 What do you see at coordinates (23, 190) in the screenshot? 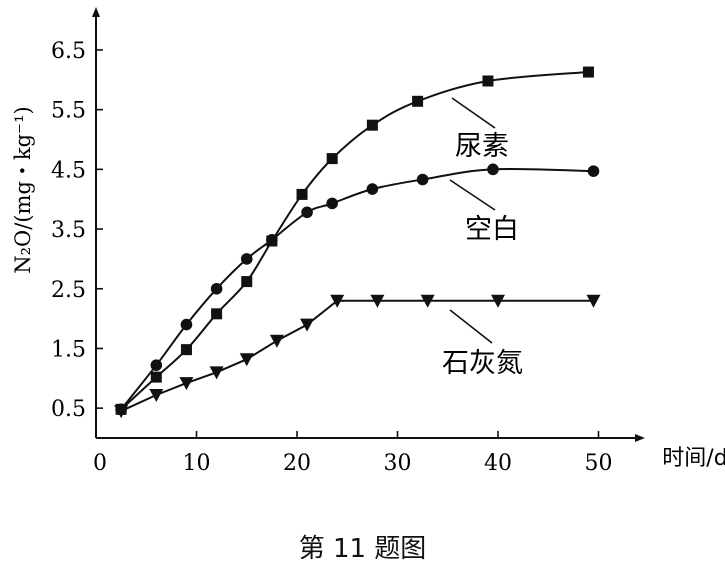
I see `y-axis-title: N₂O/(mg・kg⁻¹)` at bounding box center [23, 190].